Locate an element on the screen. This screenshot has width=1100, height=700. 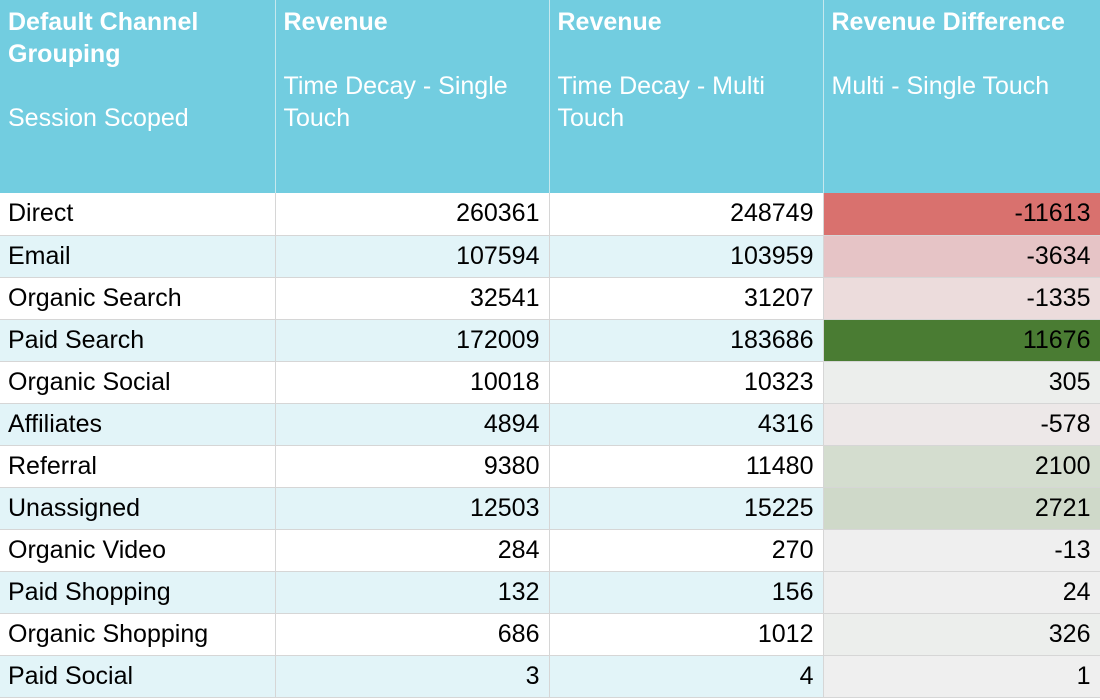
cell-channel: Organic Social is located at coordinates (138, 382).